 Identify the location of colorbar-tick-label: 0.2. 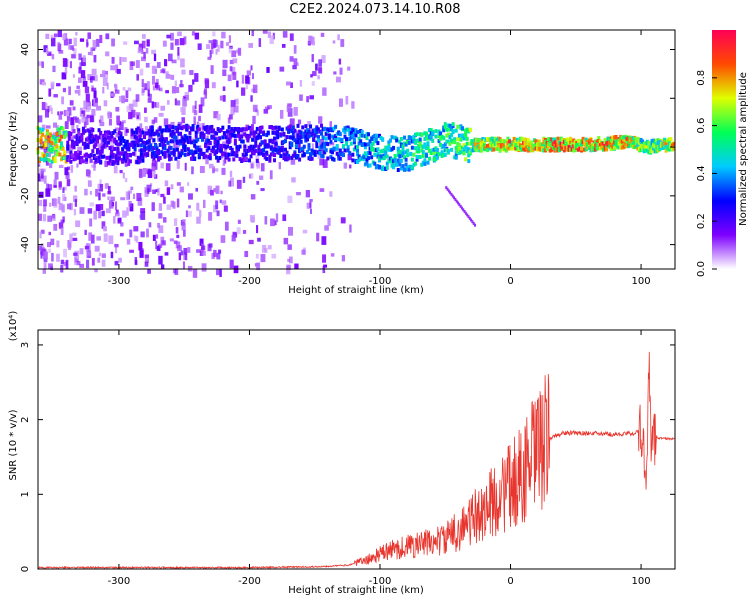
(701, 221).